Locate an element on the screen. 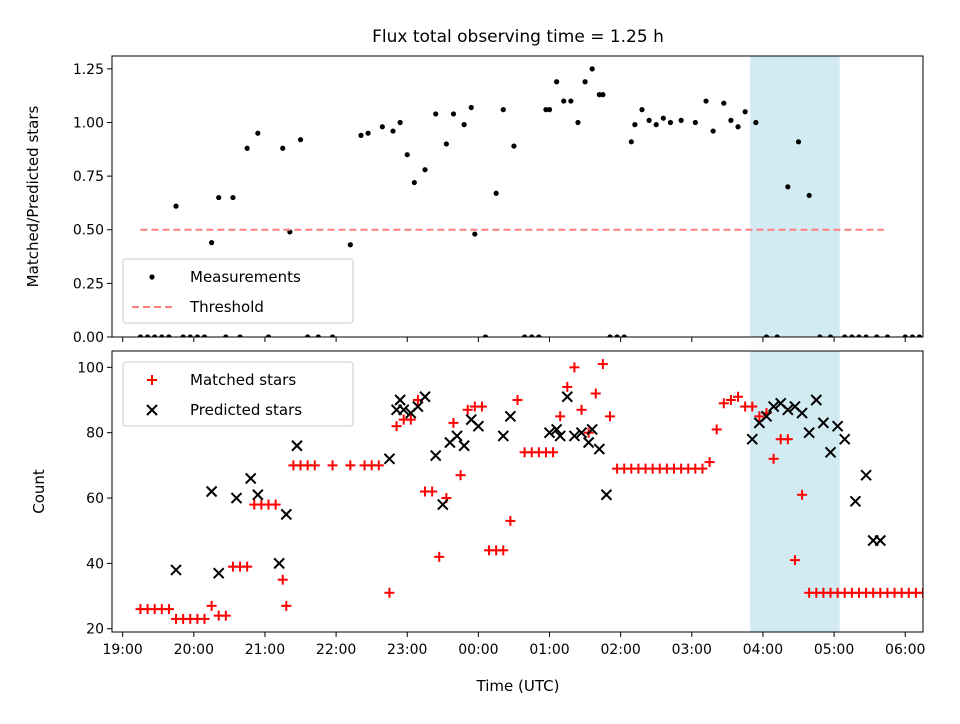 The width and height of the screenshot is (960, 724). x-axis-label: Time (UTC) is located at coordinates (518, 686).